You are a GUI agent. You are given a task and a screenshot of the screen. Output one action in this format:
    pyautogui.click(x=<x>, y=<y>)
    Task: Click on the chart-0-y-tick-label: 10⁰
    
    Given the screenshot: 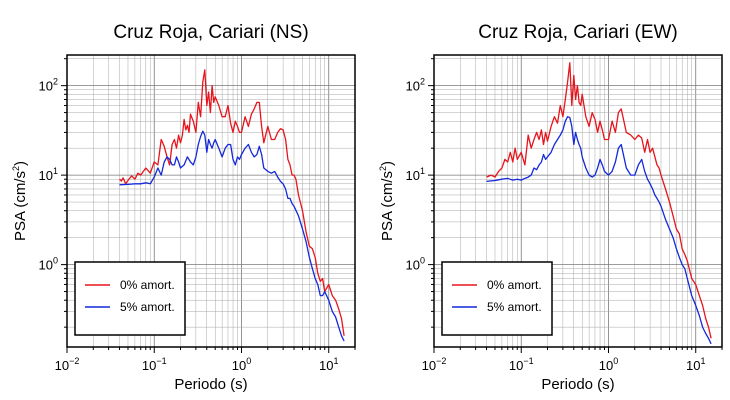 What is the action you would take?
    pyautogui.click(x=48, y=264)
    